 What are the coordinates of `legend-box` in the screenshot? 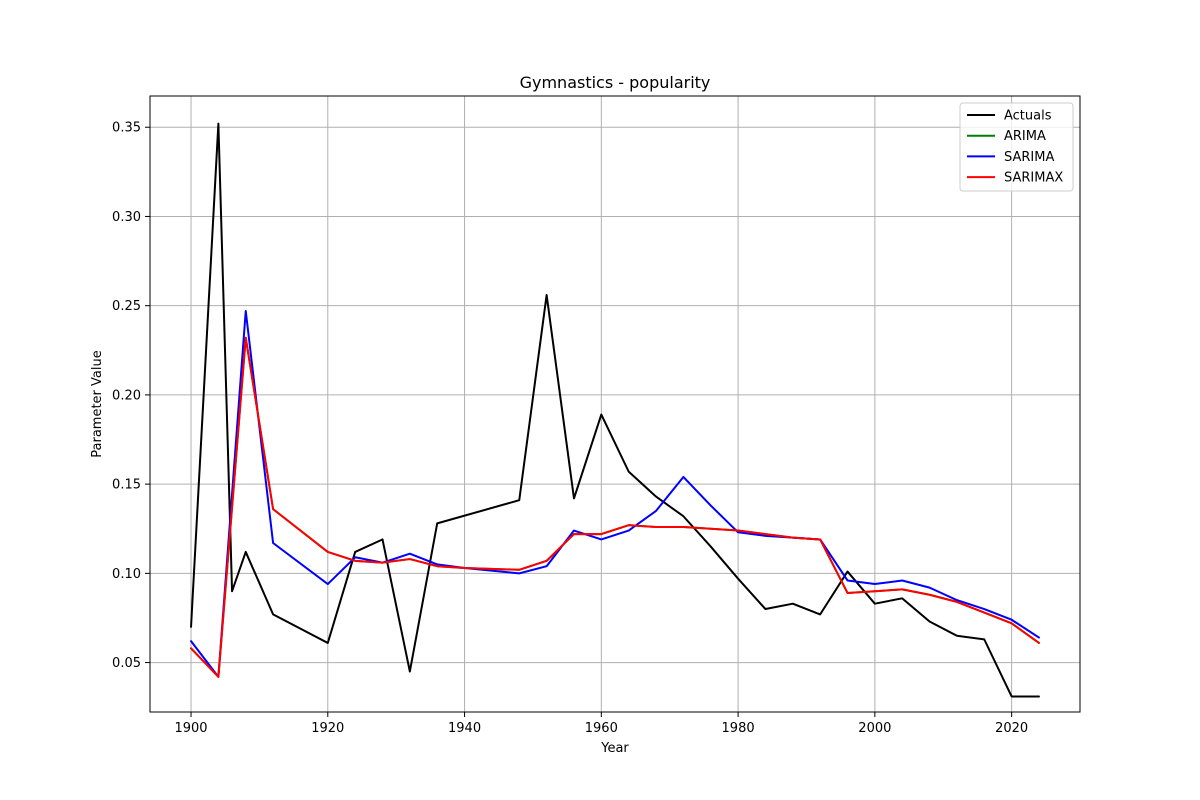 It's located at (1016, 147).